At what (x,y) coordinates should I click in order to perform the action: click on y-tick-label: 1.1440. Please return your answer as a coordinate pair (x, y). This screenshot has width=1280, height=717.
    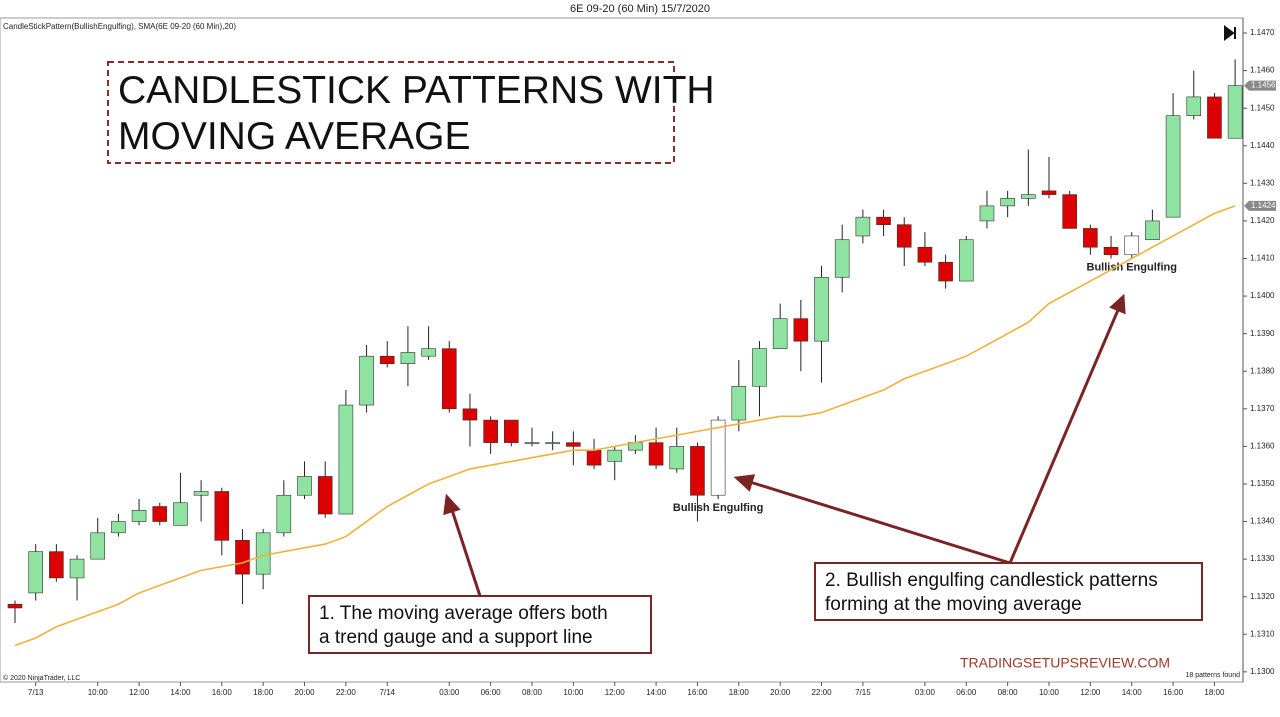
    Looking at the image, I should click on (1262, 145).